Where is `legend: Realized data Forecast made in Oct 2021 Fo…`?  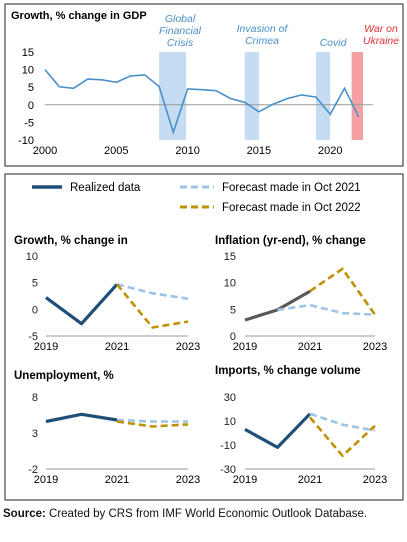 legend: Realized data Forecast made in Oct 2021 Fo… is located at coordinates (196, 198).